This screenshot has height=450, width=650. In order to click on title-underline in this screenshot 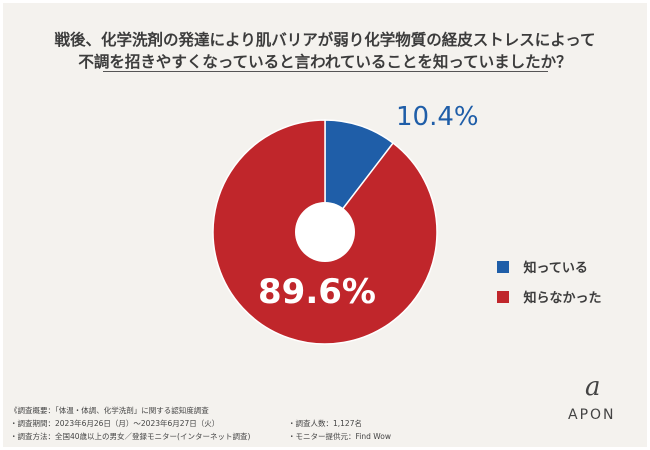, I will do `click(325, 71)`.